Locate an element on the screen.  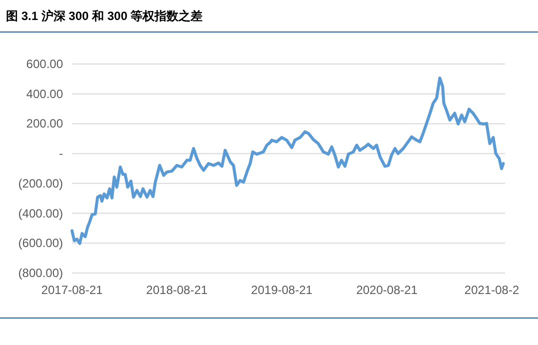
y-tick-label: 600.00 is located at coordinates (45, 64).